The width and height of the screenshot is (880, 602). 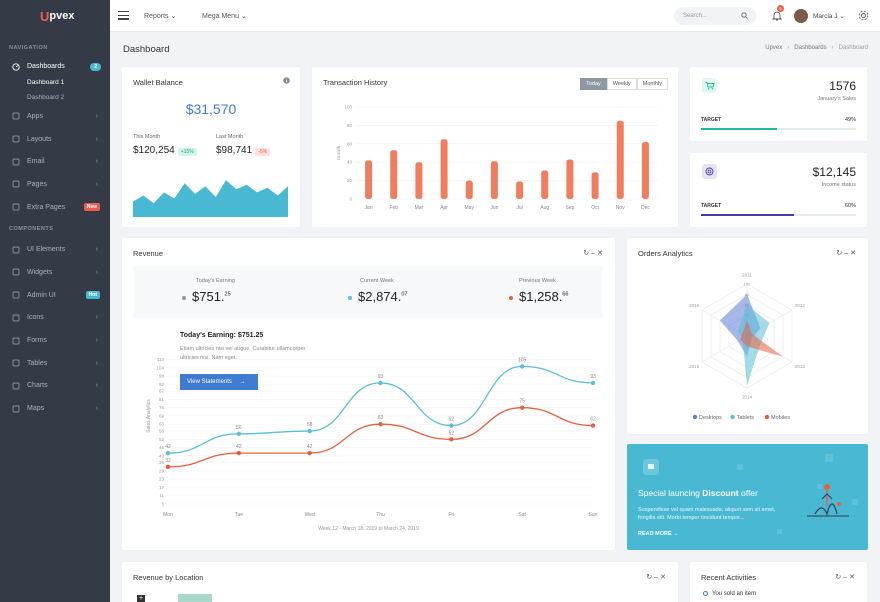 What do you see at coordinates (15, 116) in the screenshot?
I see `grid-icon` at bounding box center [15, 116].